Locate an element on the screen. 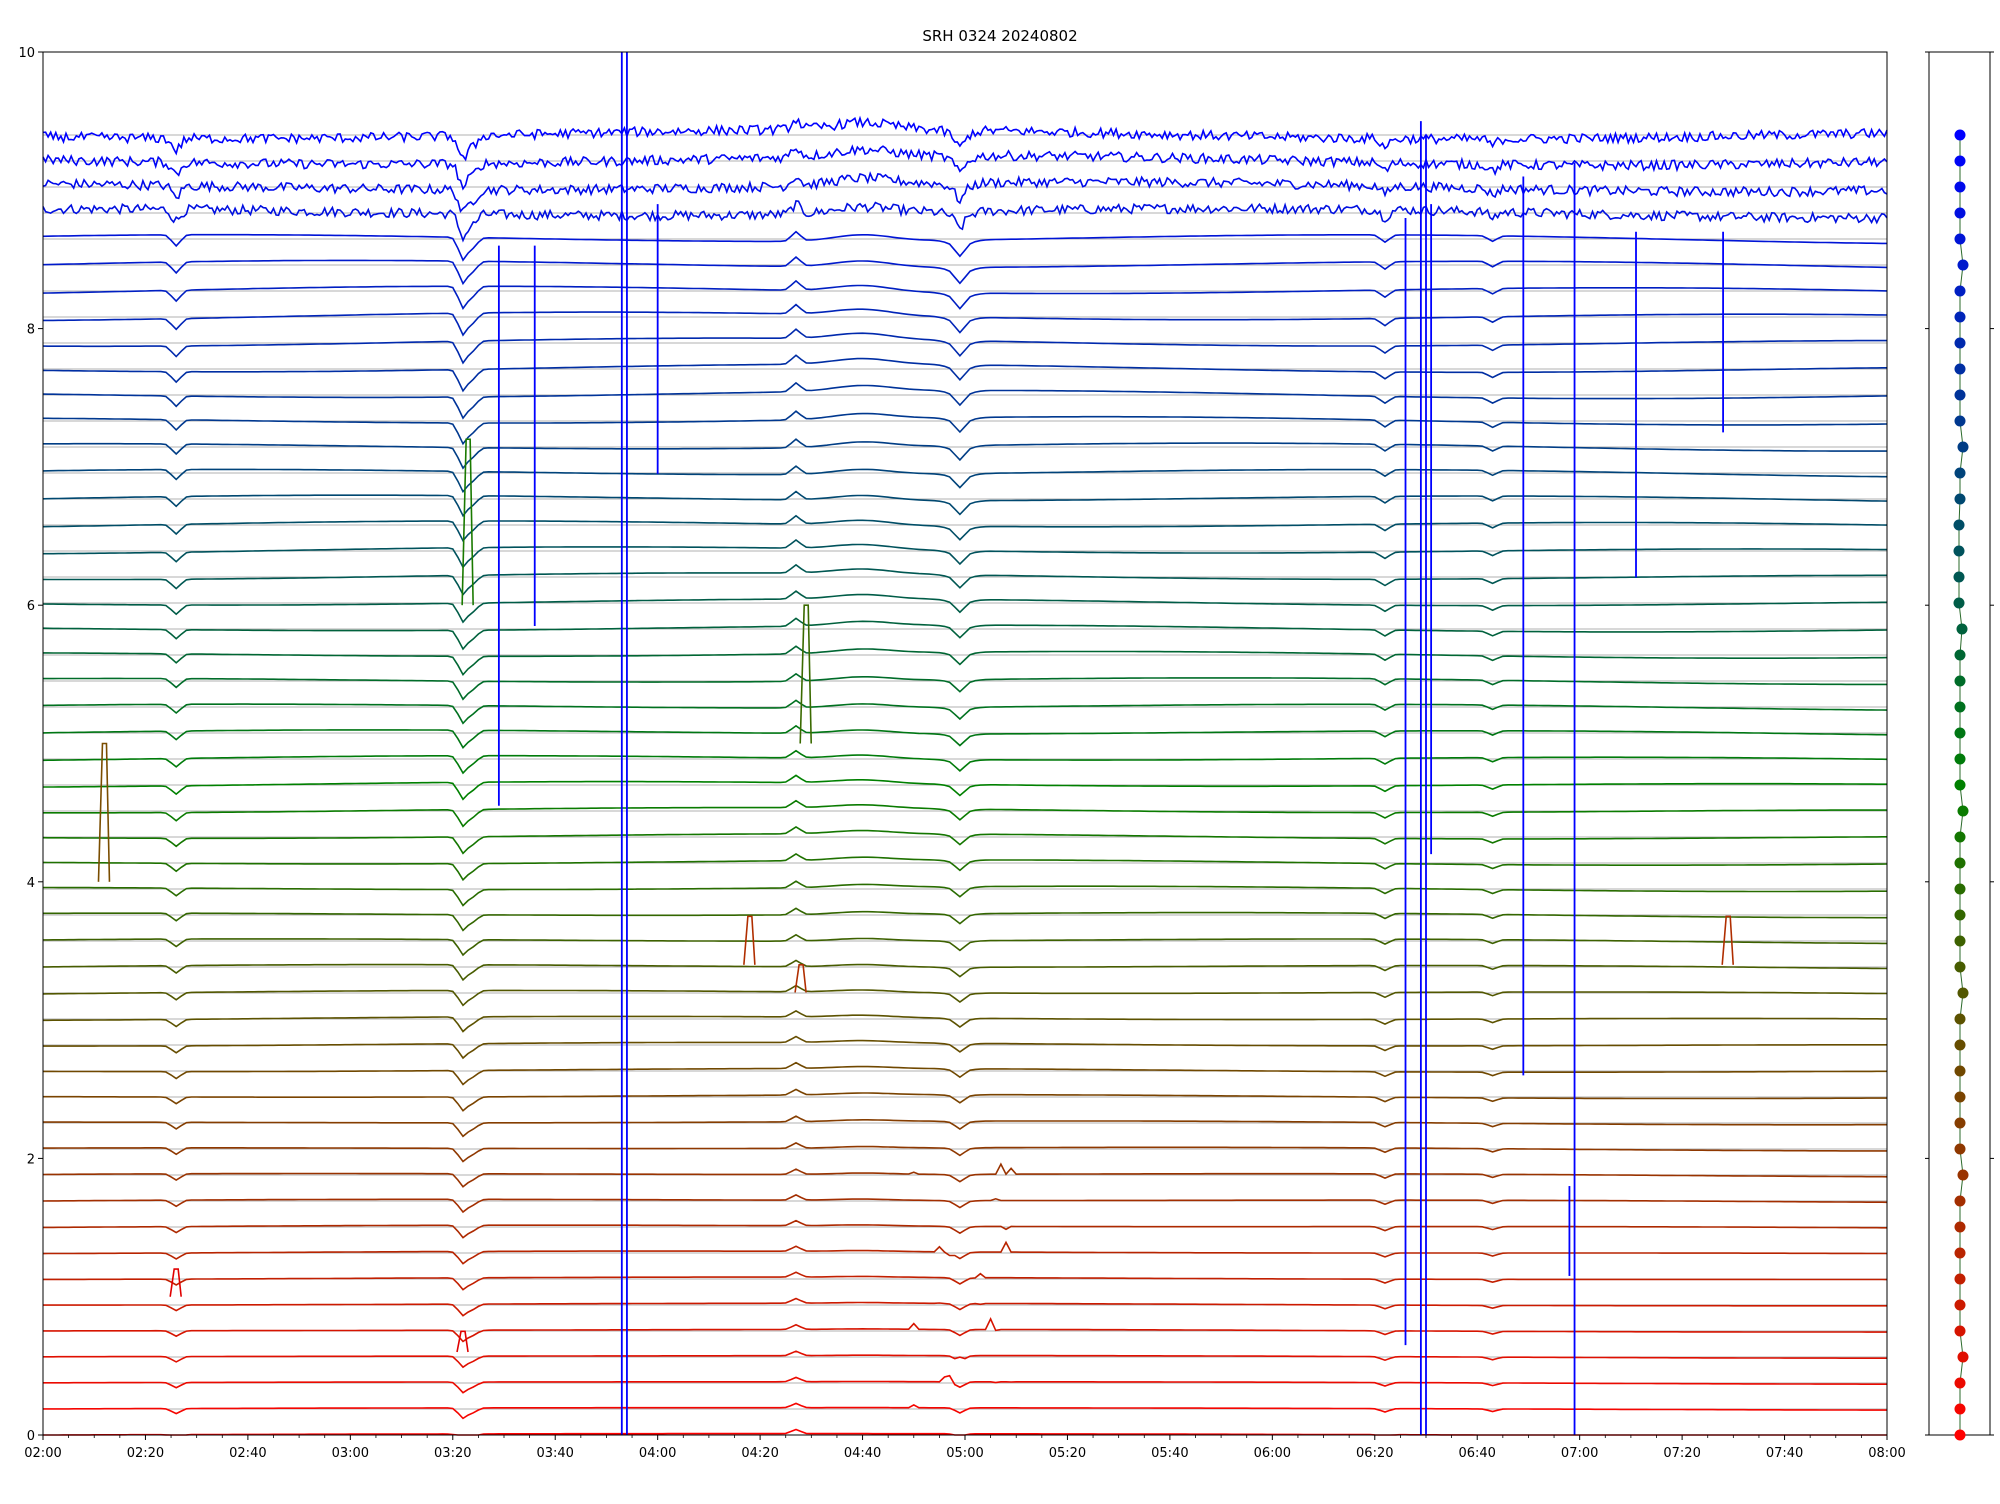  x-tick-label: 06:40 is located at coordinates (1476, 1453).